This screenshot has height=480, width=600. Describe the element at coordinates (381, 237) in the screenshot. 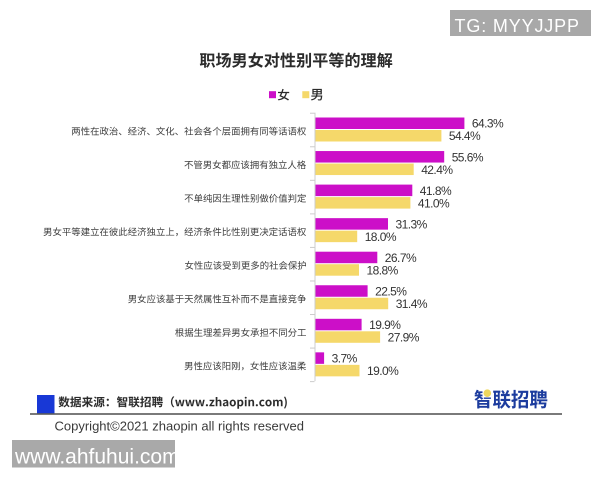

I see `svg-text: 18.0%` at that location.